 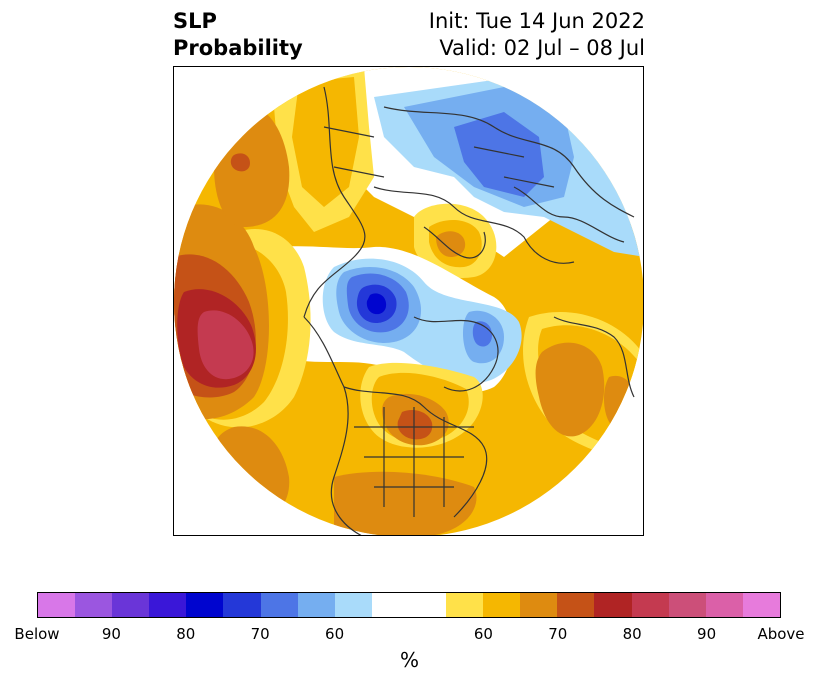 What do you see at coordinates (238, 48) in the screenshot?
I see `title-product: Probability` at bounding box center [238, 48].